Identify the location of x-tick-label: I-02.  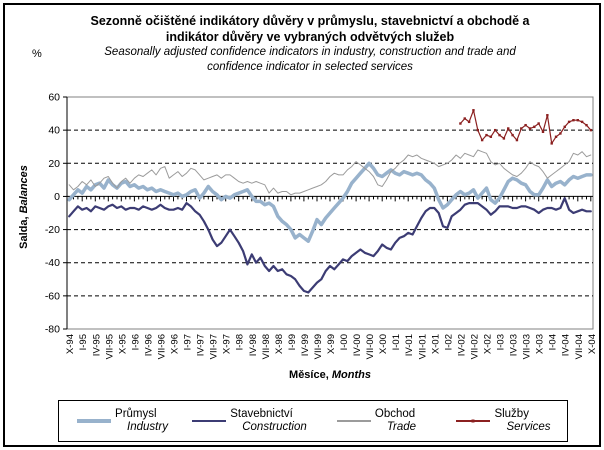
(448, 342).